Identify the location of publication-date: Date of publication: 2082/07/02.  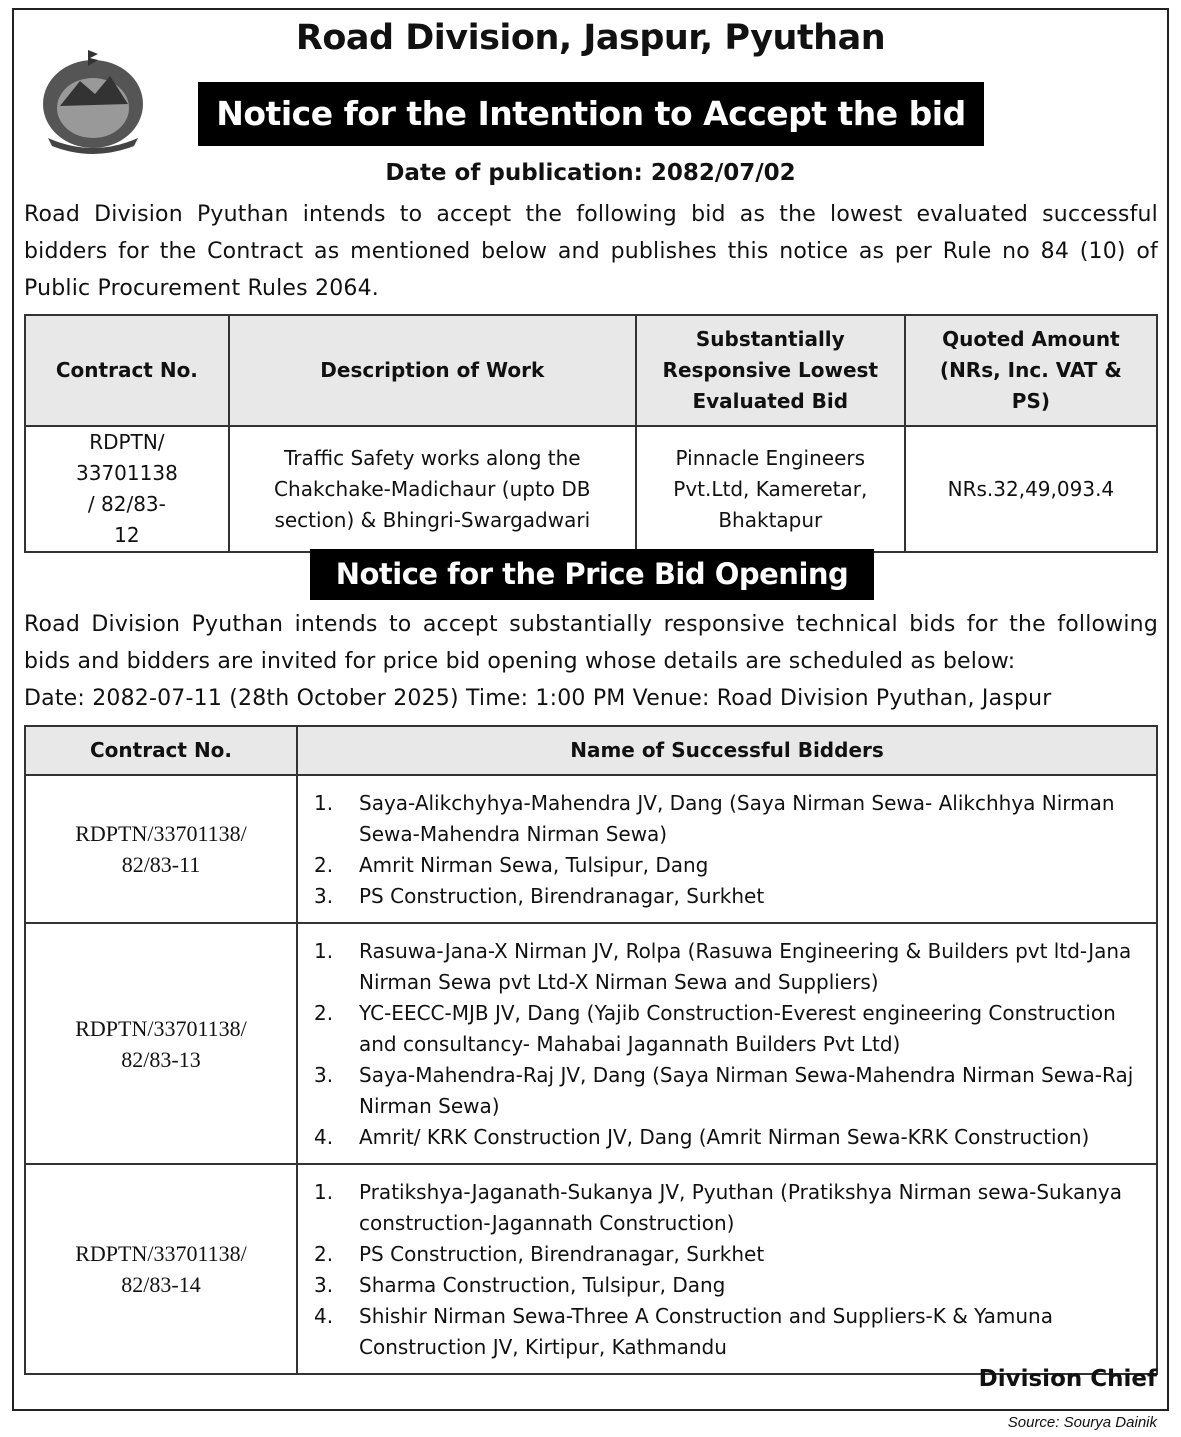
(590, 173).